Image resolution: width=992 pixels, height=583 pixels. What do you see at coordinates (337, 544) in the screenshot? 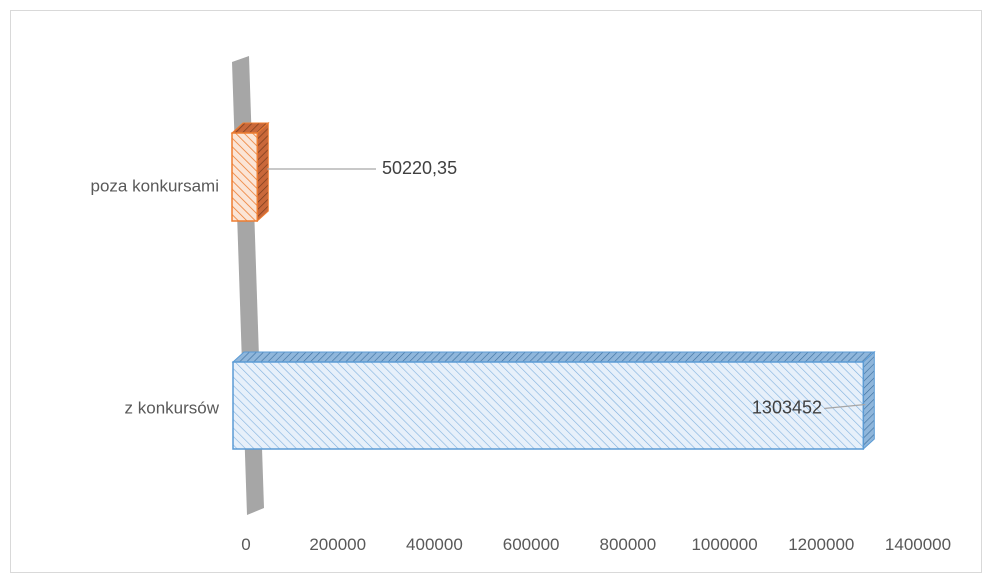
I see `x-tick-label: 200000` at bounding box center [337, 544].